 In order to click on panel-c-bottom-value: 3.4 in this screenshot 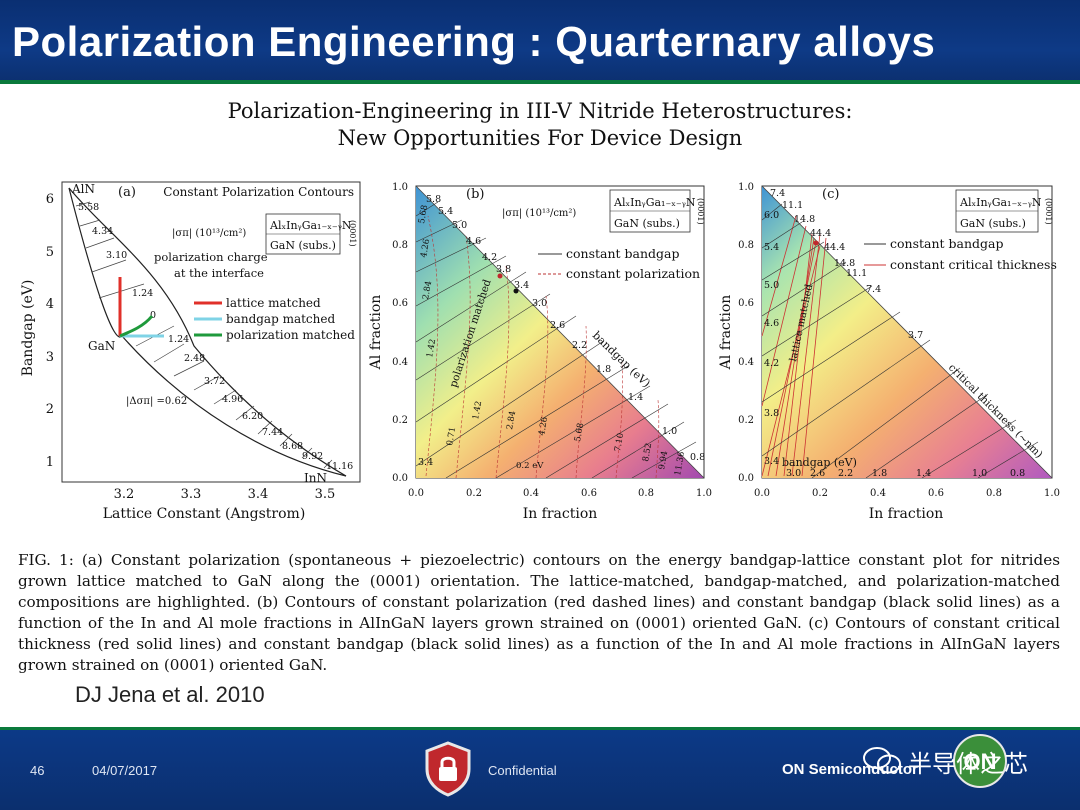, I will do `click(771, 461)`.